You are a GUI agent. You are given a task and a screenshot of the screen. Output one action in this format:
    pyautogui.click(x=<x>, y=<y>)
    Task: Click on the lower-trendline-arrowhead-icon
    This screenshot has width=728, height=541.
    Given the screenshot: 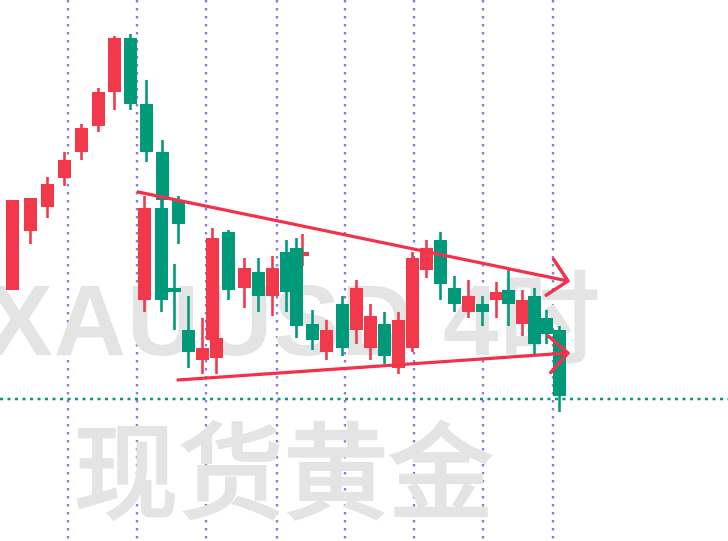 What is the action you would take?
    pyautogui.click(x=558, y=354)
    